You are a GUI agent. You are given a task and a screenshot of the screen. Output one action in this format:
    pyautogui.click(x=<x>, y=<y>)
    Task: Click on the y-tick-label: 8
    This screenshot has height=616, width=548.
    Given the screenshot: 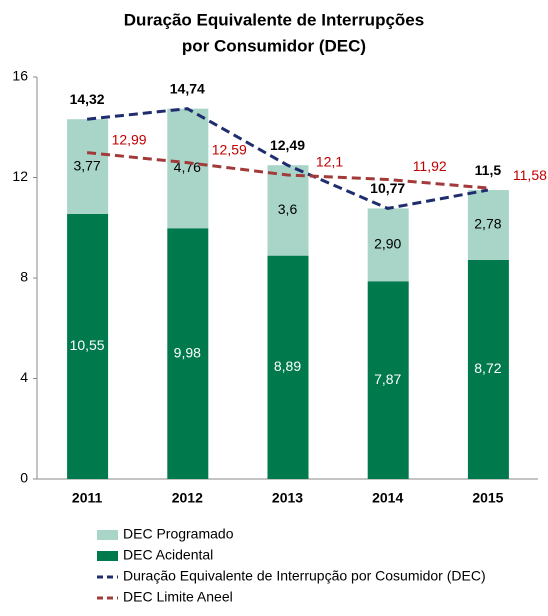 What is the action you would take?
    pyautogui.click(x=24, y=277)
    